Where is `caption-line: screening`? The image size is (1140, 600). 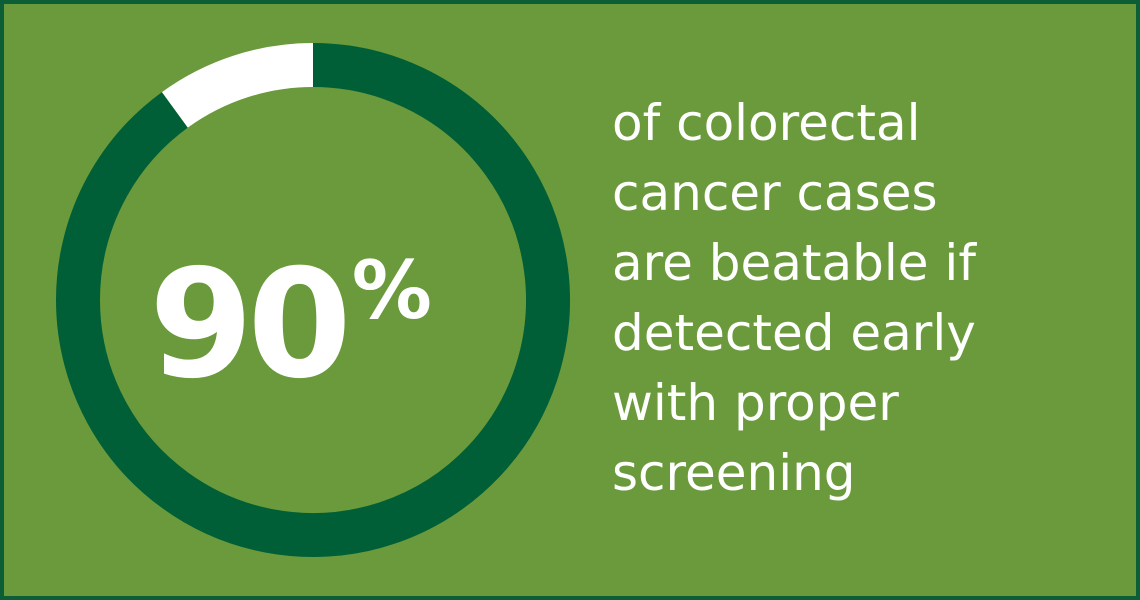
caption-line: screening is located at coordinates (734, 473).